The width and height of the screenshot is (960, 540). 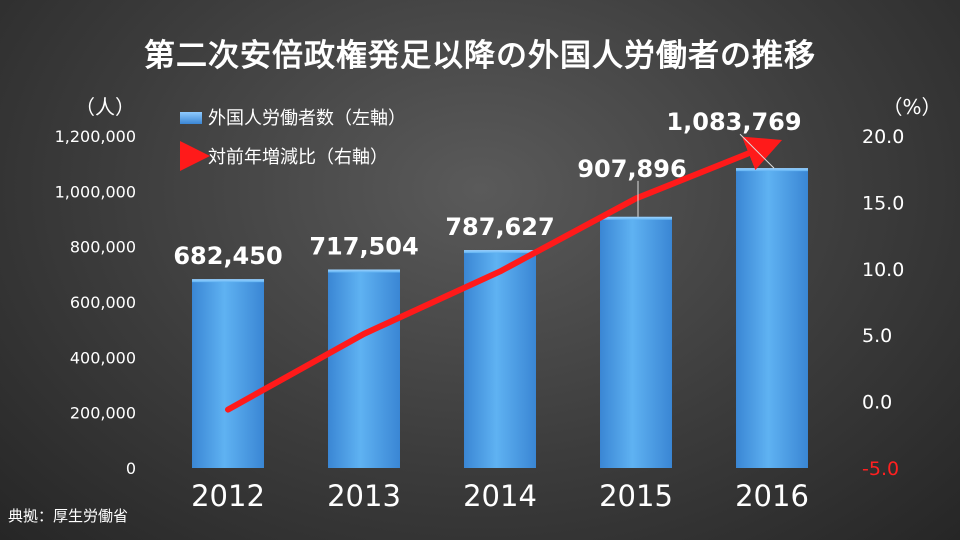 What do you see at coordinates (103, 413) in the screenshot?
I see `left-tick-label: 200,000` at bounding box center [103, 413].